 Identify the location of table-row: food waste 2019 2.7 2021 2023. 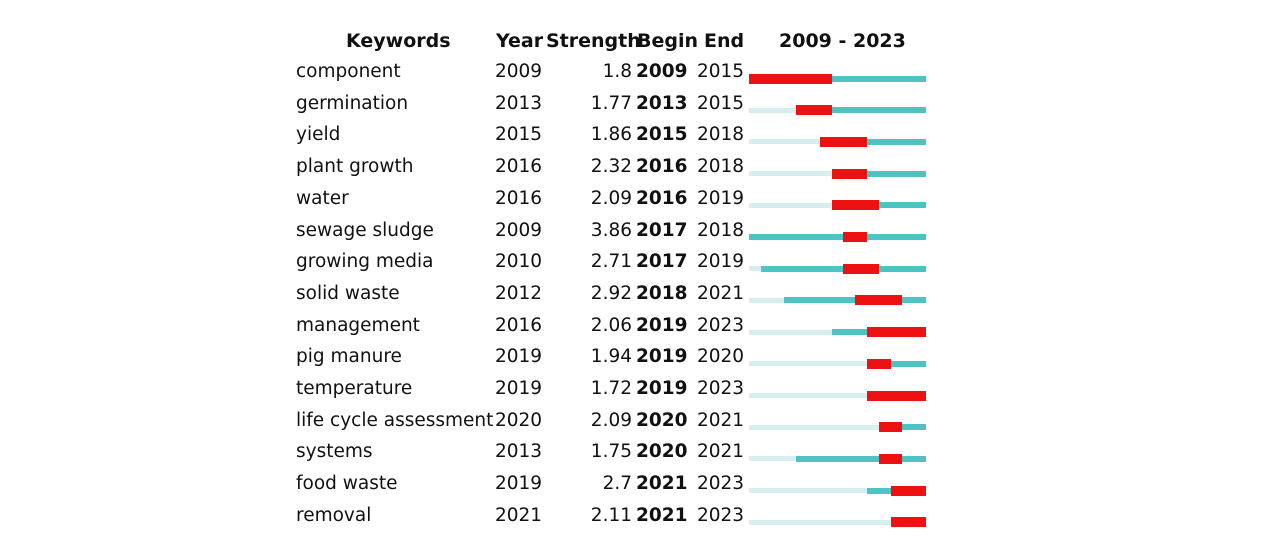
(635, 483).